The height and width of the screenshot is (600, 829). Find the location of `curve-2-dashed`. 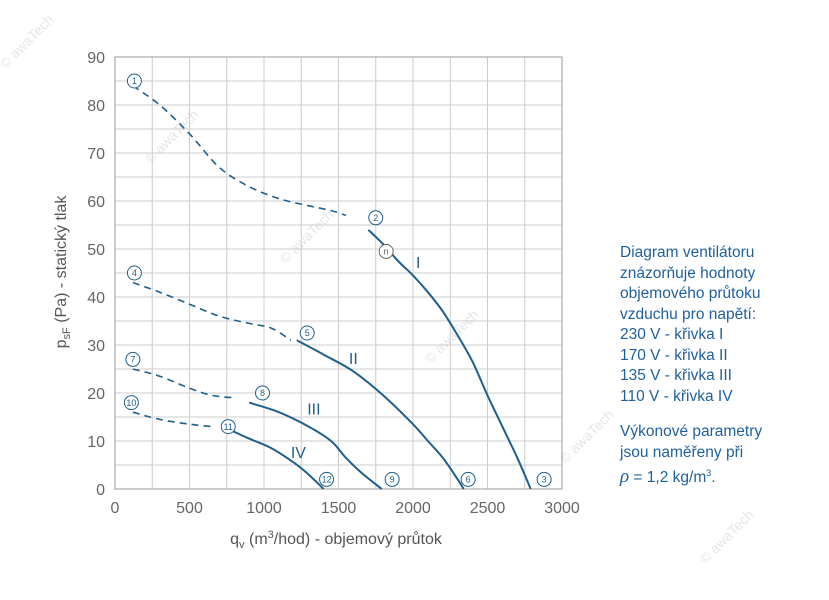

curve-2-dashed is located at coordinates (212, 311).